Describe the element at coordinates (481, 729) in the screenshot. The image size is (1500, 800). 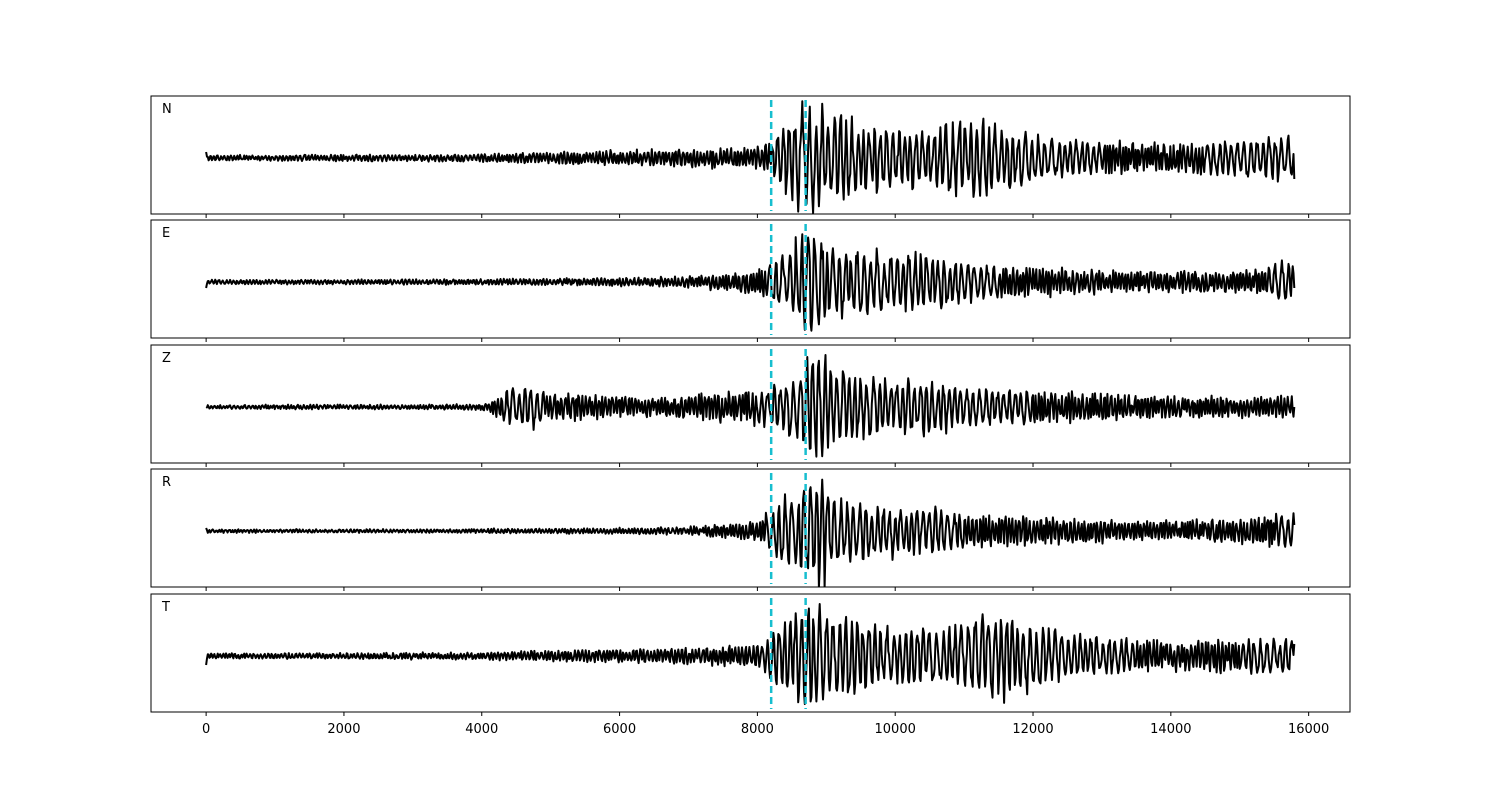
I see `x-tick-label: 4000` at that location.